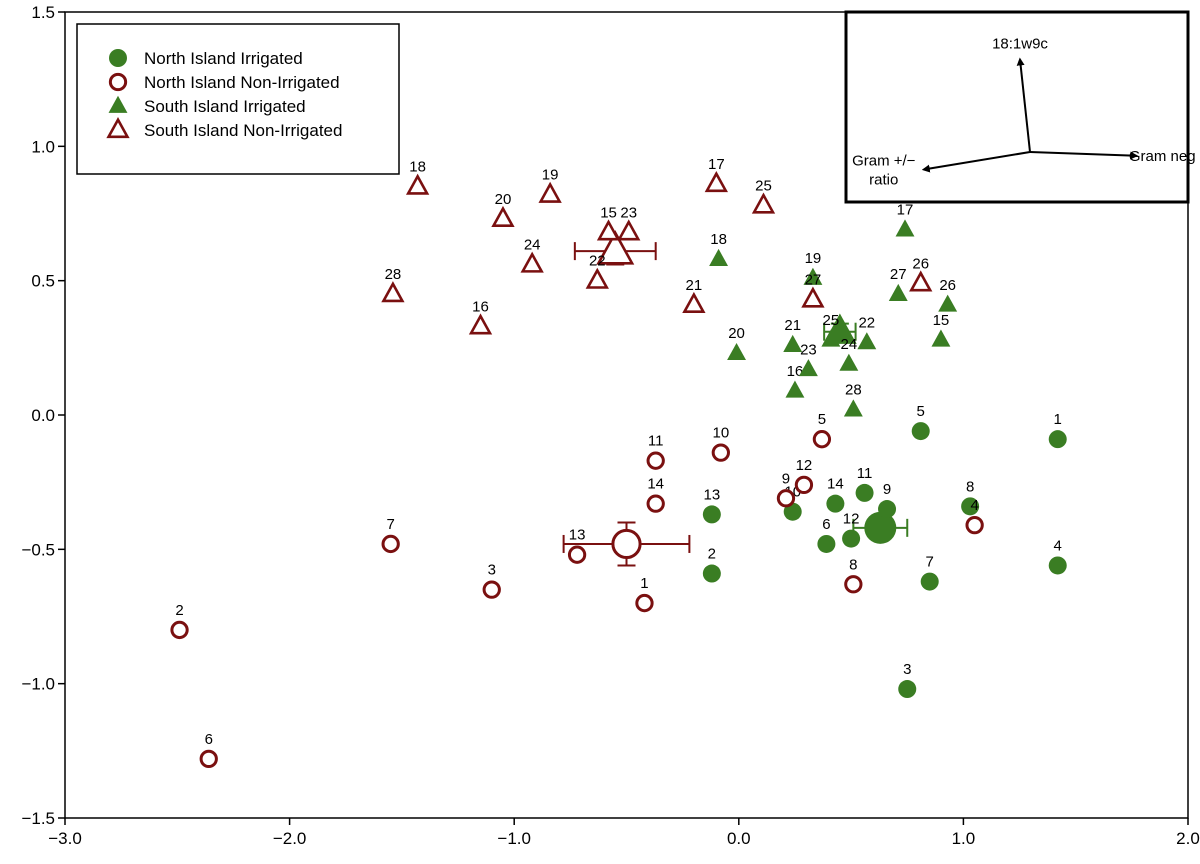 The height and width of the screenshot is (864, 1200). Describe the element at coordinates (1162, 156) in the screenshot. I see `vector-label: Gram neg` at that location.